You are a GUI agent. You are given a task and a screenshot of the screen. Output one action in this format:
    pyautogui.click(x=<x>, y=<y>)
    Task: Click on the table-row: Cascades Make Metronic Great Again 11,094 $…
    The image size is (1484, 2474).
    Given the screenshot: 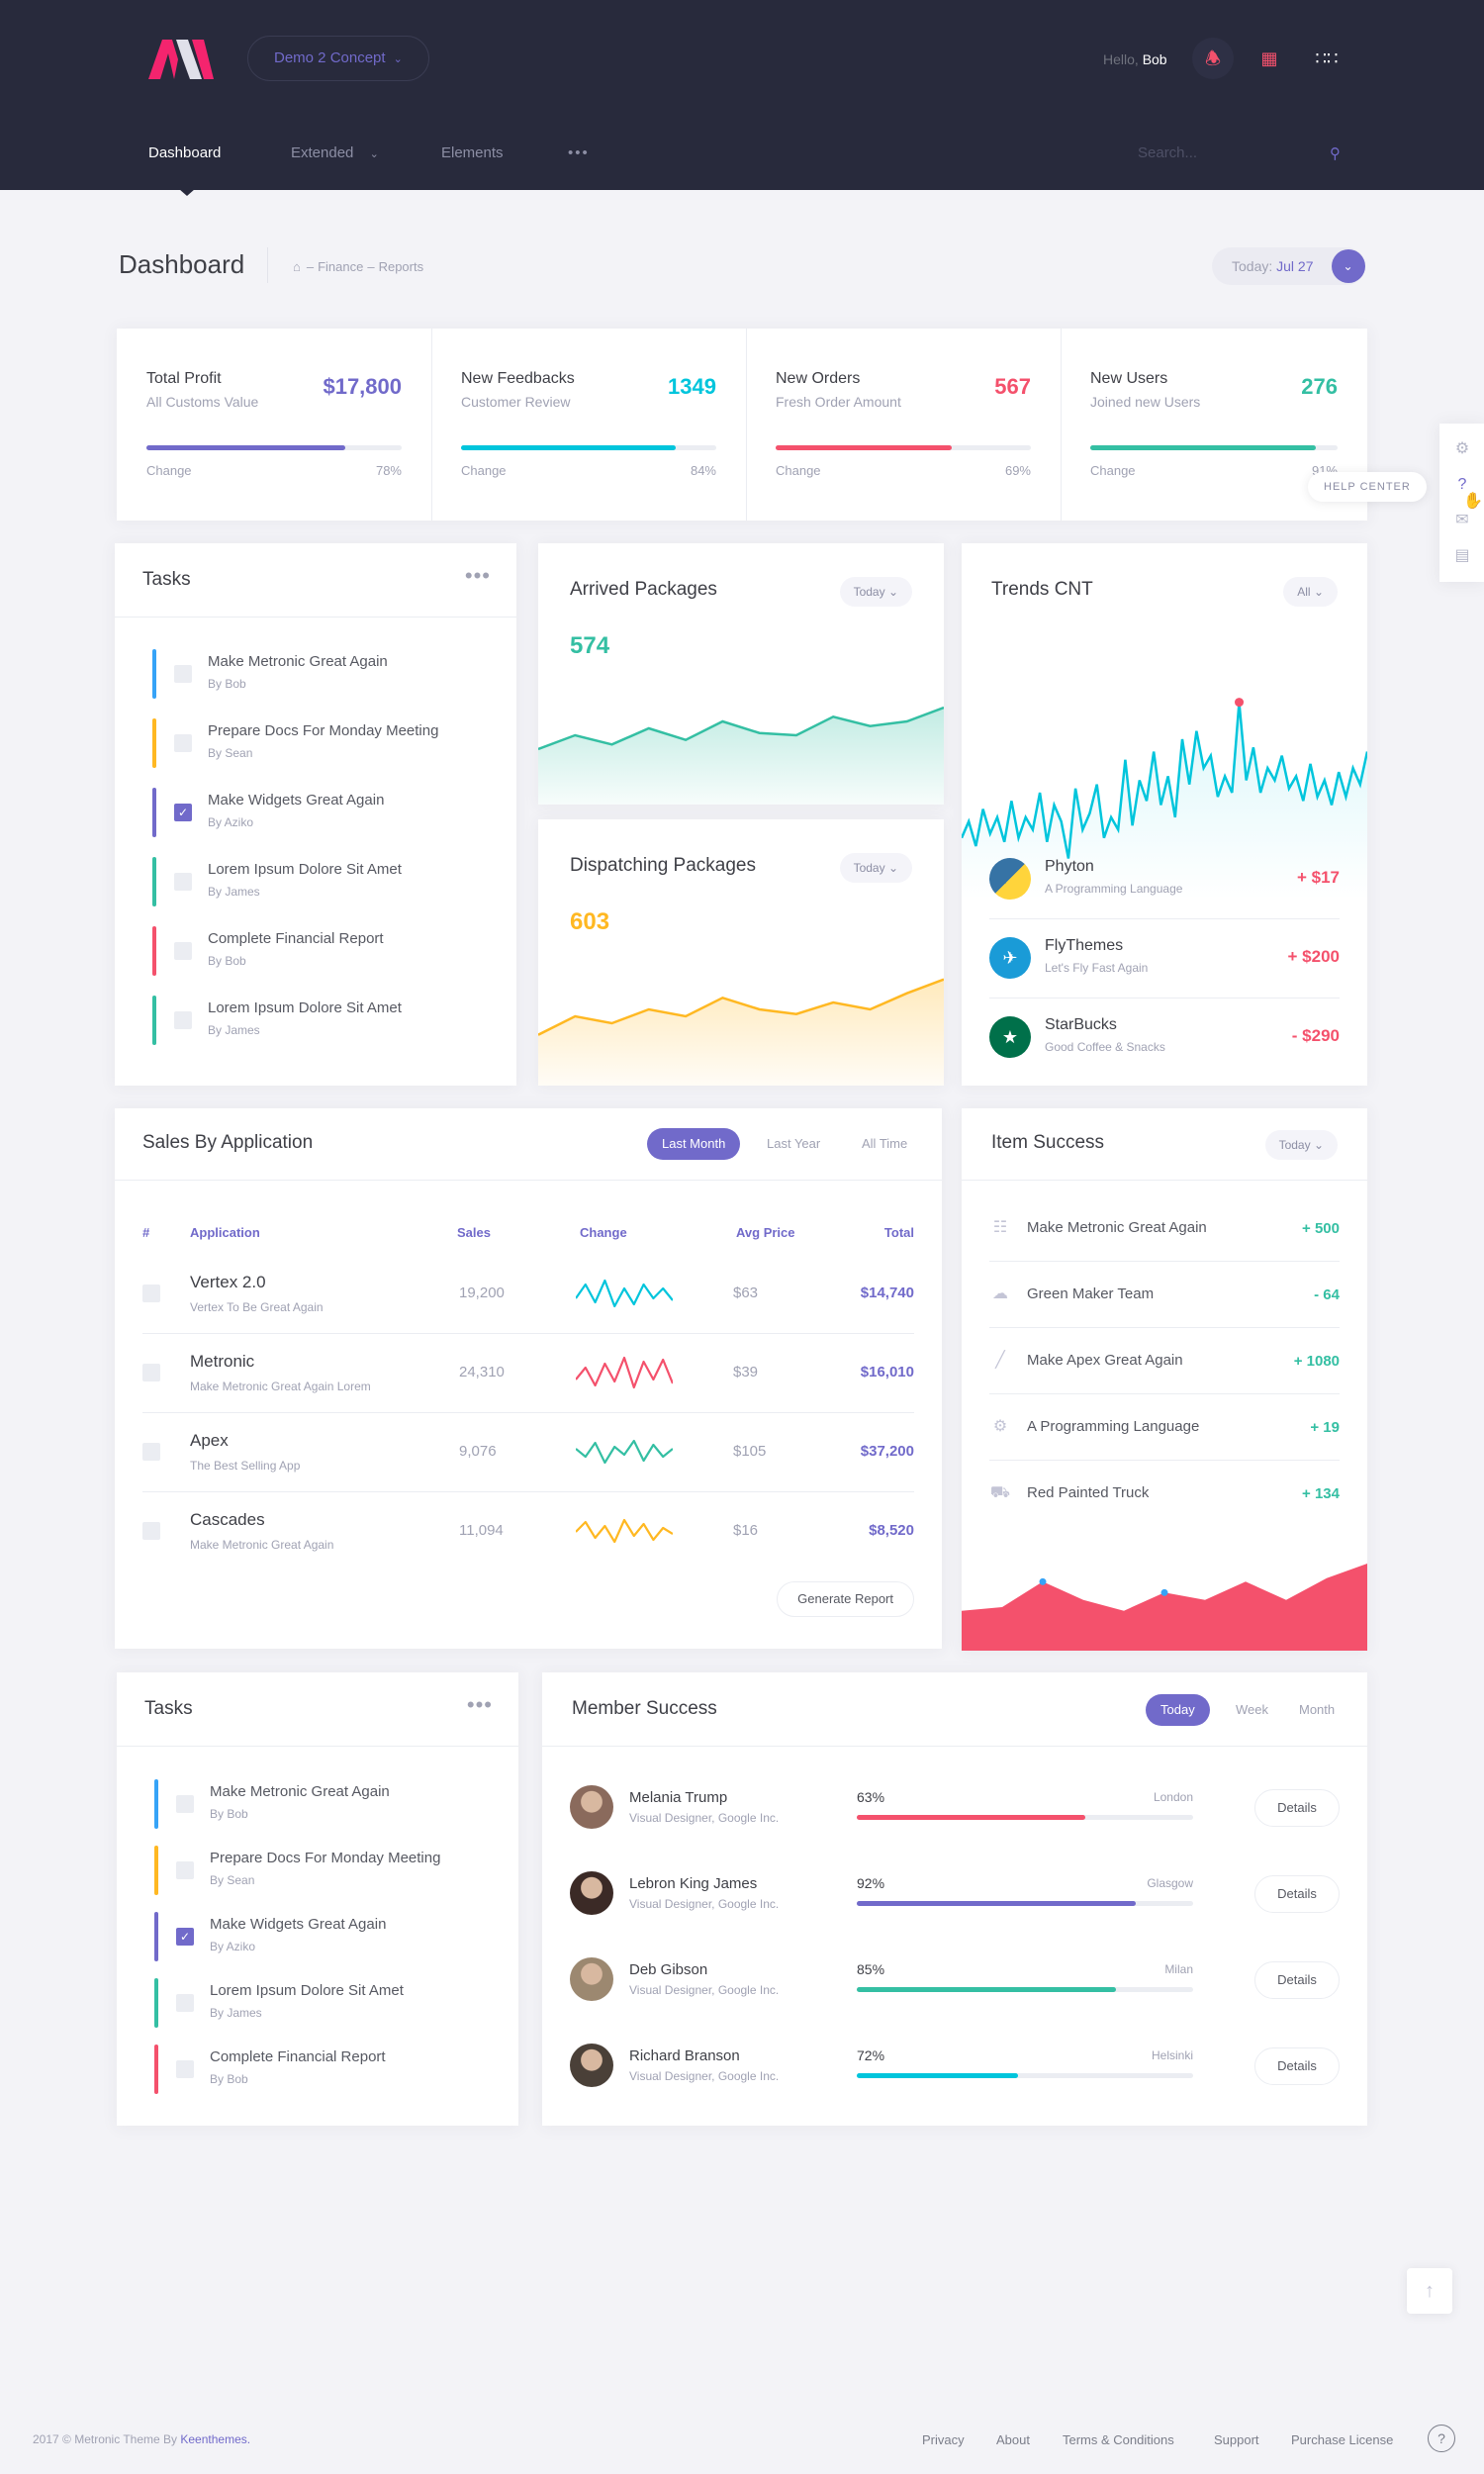 What is the action you would take?
    pyautogui.click(x=528, y=1532)
    